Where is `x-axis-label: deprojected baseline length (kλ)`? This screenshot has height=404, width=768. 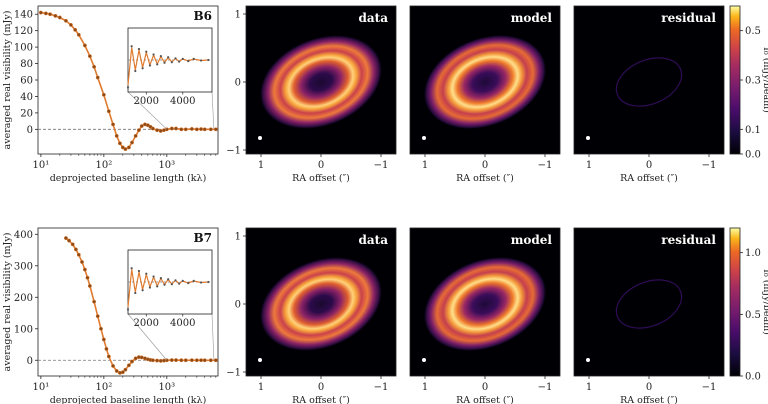
x-axis-label: deprojected baseline length (kλ) is located at coordinates (128, 399).